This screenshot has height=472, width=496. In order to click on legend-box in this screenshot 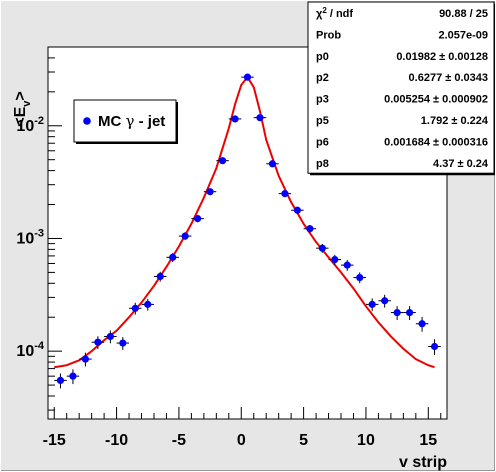, I will do `click(125, 121)`.